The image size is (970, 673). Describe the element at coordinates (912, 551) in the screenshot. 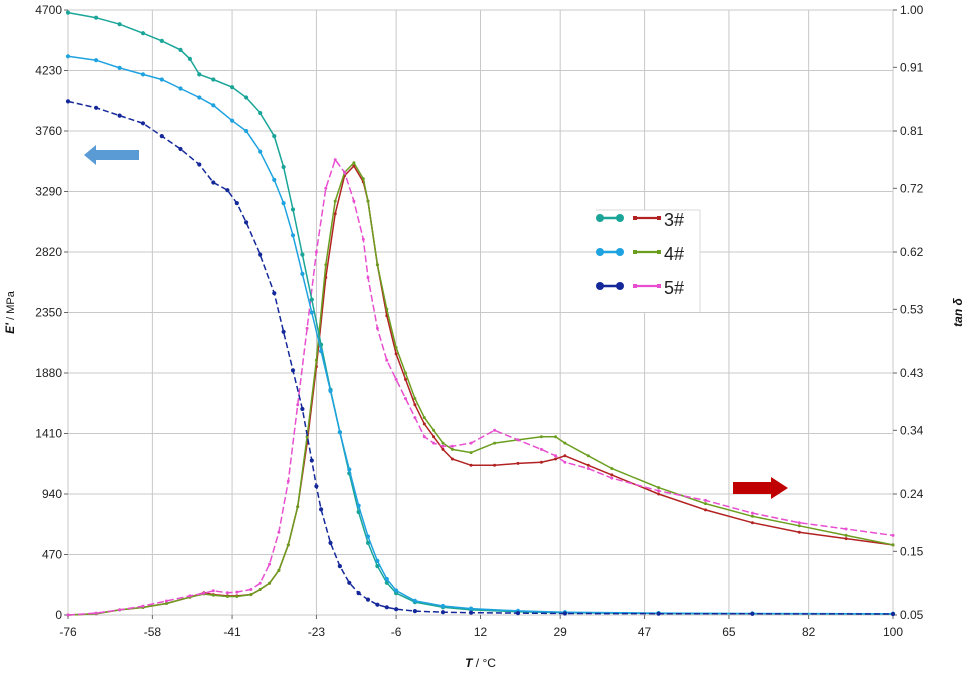

I see `y-right-tick-label: 0.15` at that location.